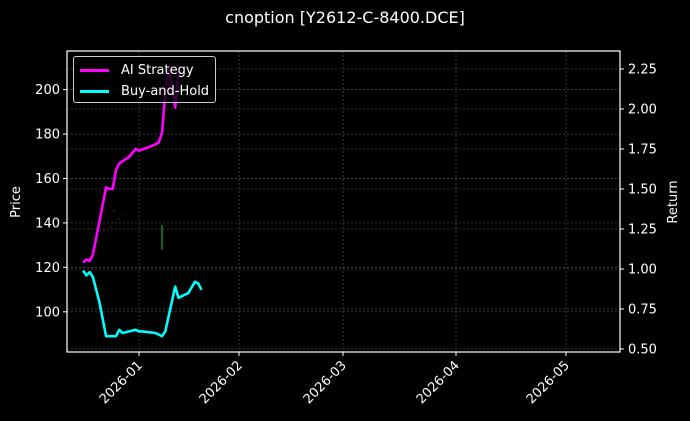 This screenshot has height=421, width=690. I want to click on y-tick-label-left: 200, so click(47, 90).